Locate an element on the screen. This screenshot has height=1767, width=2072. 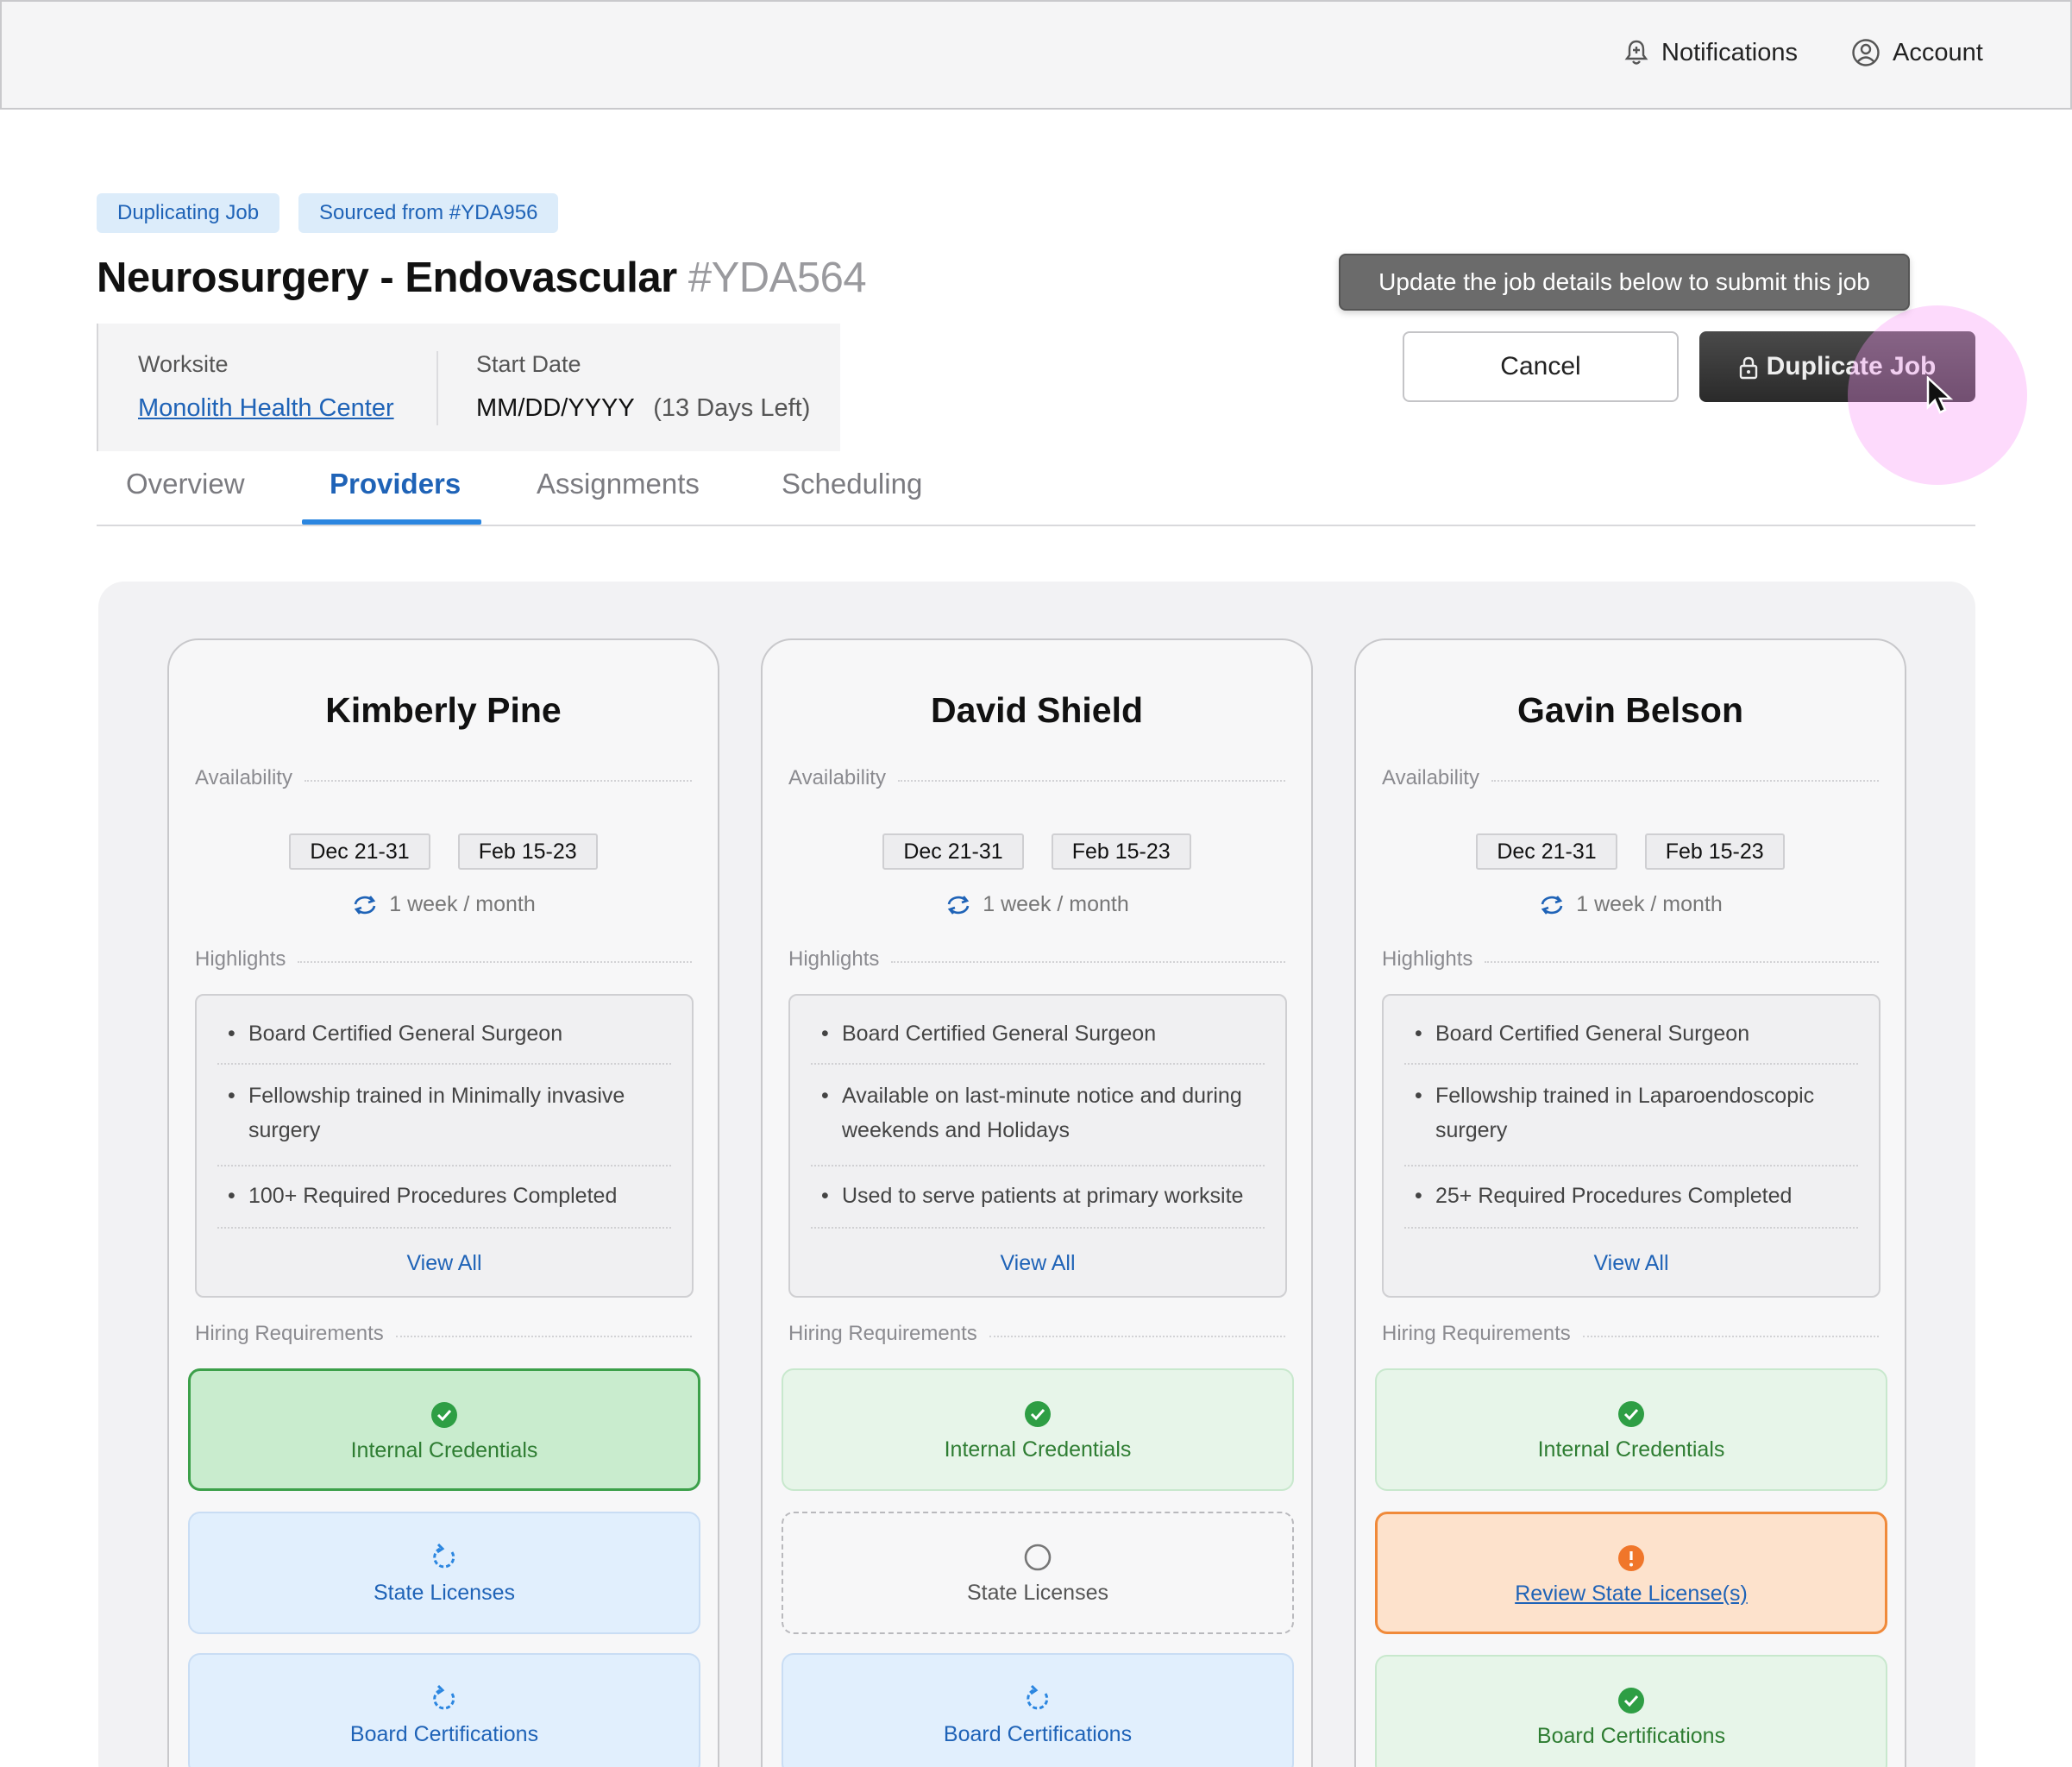
notifications-link: Notifications is located at coordinates (1710, 53).